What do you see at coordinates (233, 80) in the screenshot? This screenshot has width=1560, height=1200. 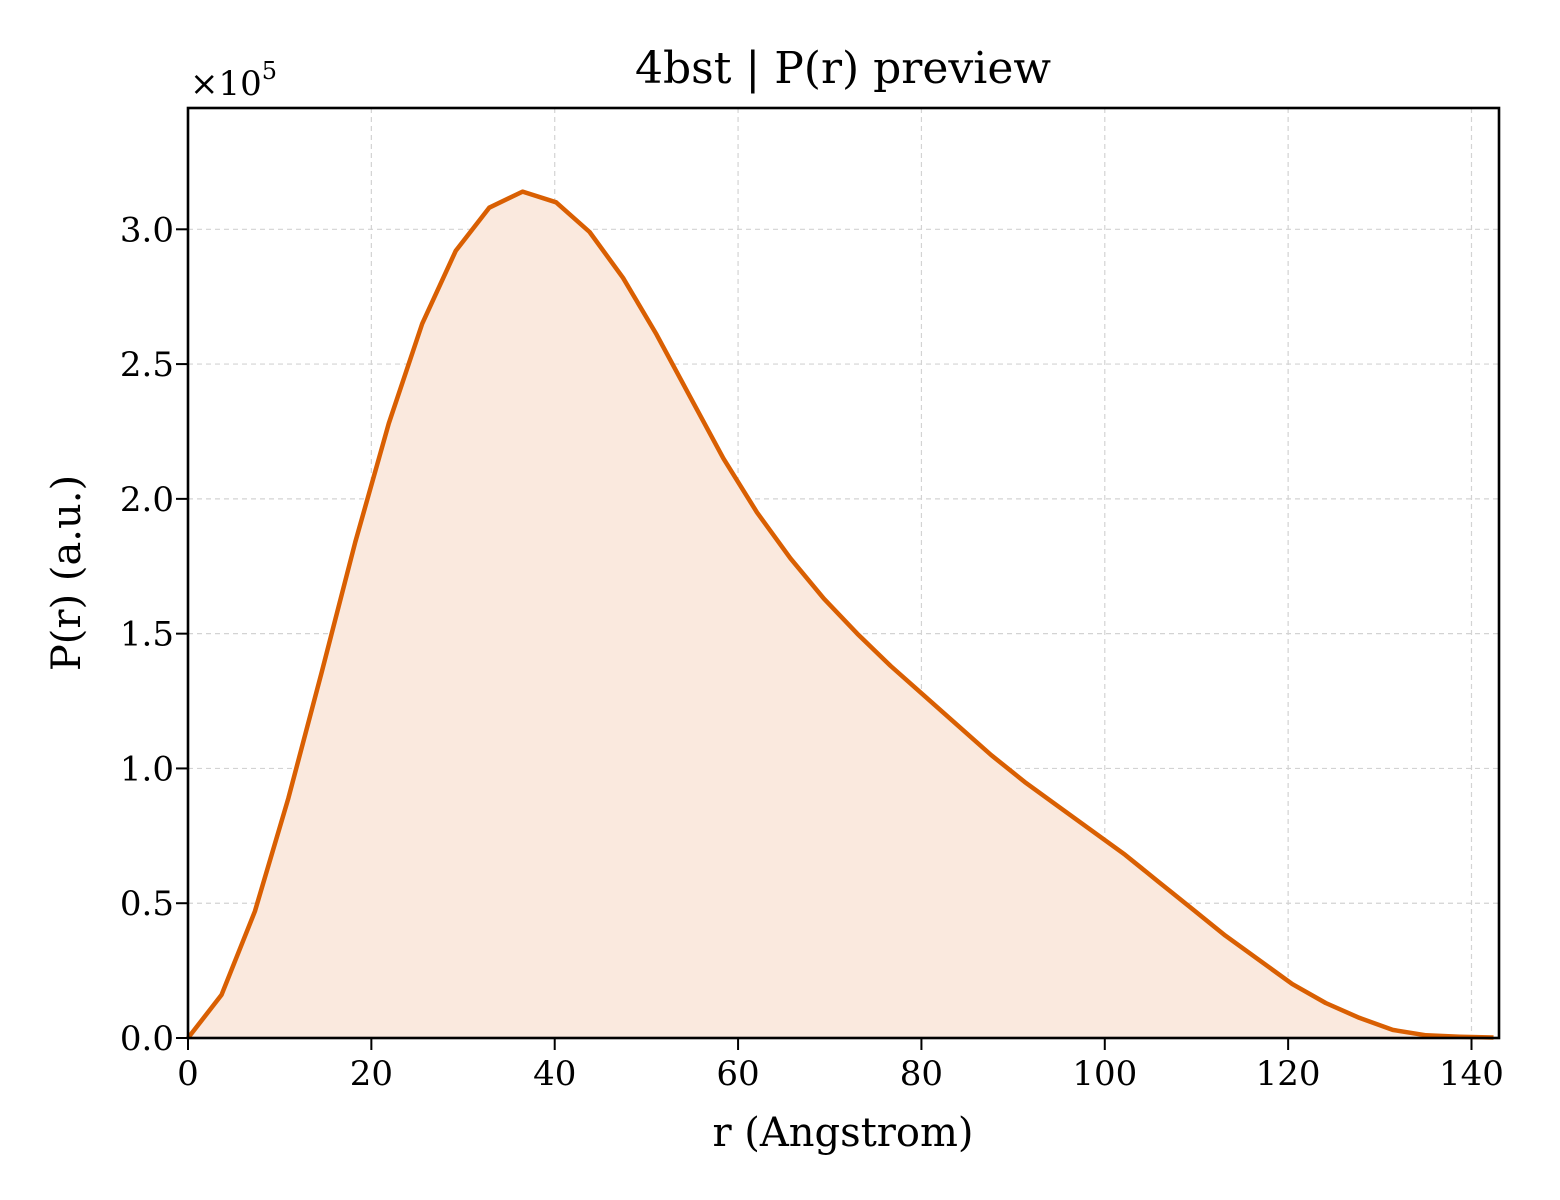 I see `y-scale-multiplier: ×10⁵` at bounding box center [233, 80].